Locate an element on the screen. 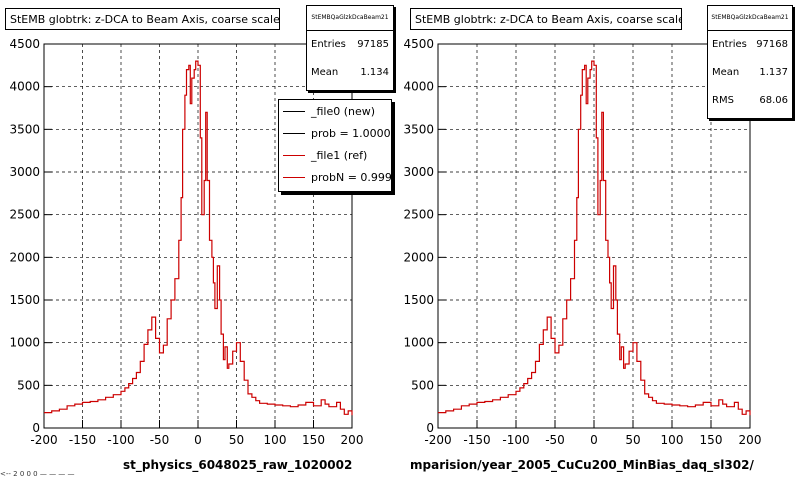 The height and width of the screenshot is (480, 800). legend-item-probN: probN = 0.999601 is located at coordinates (335, 177).